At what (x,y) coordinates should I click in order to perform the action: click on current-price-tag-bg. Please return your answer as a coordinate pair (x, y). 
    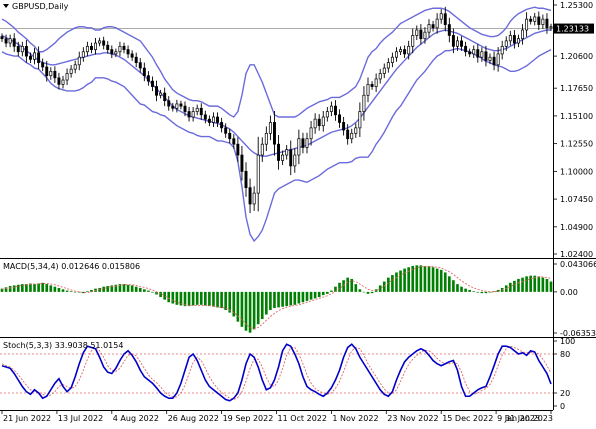
    Looking at the image, I should click on (574, 28).